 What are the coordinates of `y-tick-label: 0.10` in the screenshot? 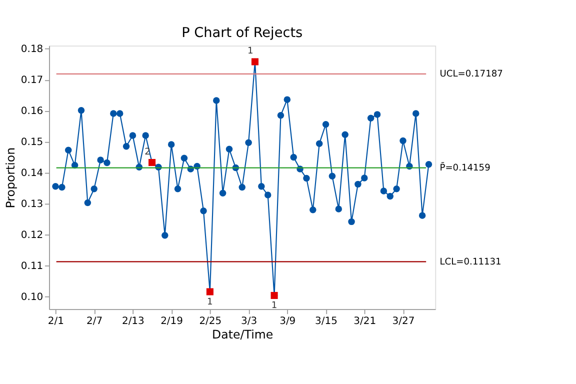 It's located at (32, 297).